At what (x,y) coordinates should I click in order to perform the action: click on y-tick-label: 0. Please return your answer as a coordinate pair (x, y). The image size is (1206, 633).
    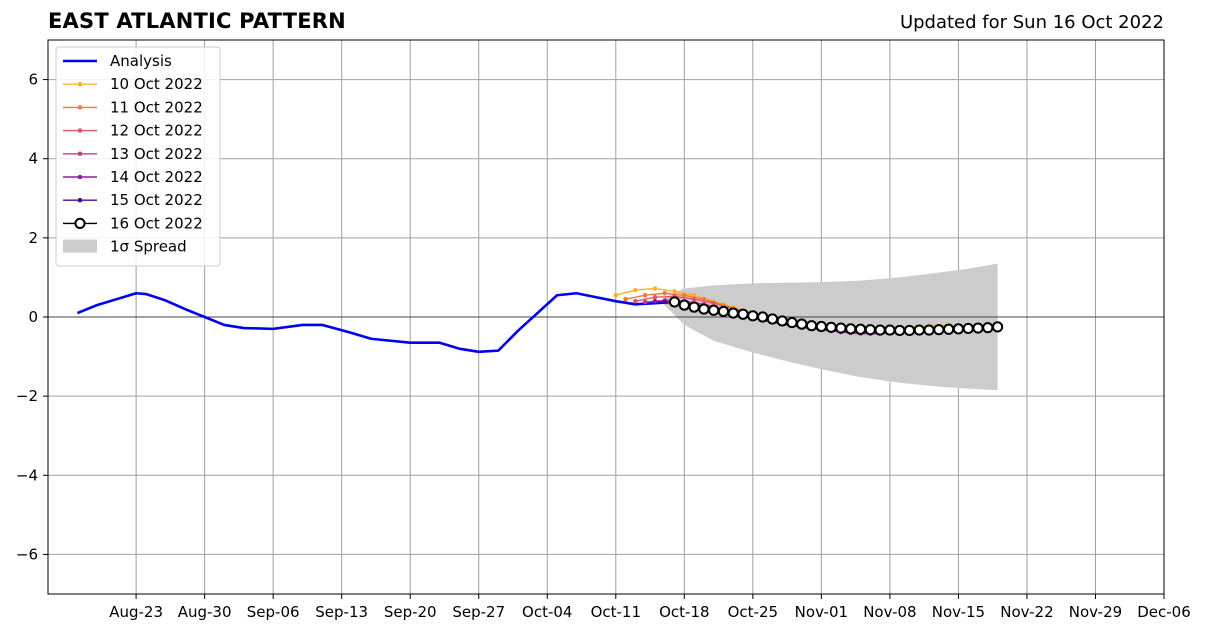
    Looking at the image, I should click on (33, 317).